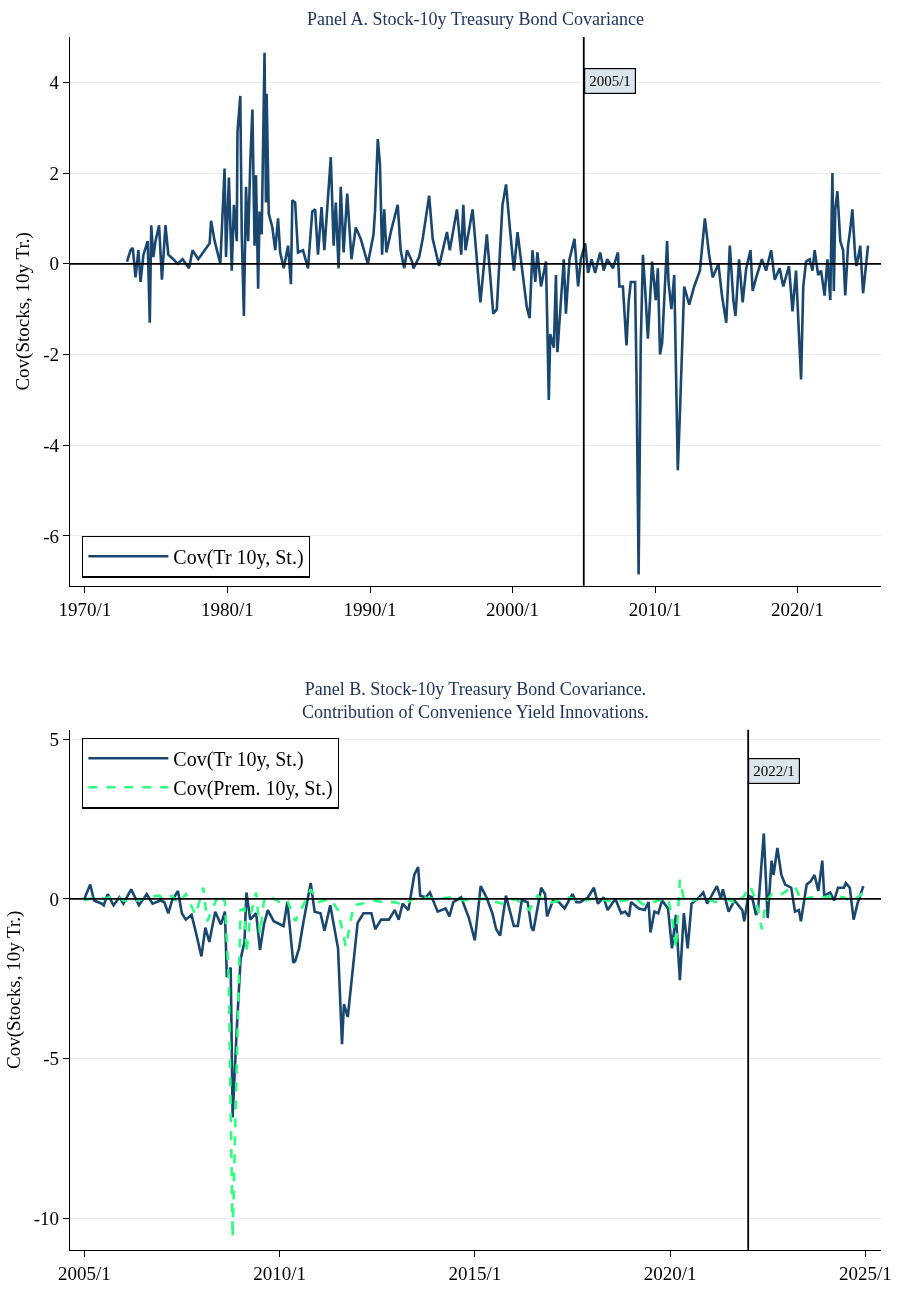 This screenshot has width=904, height=1296. What do you see at coordinates (227, 609) in the screenshot?
I see `x-tick-label: 1980/1` at bounding box center [227, 609].